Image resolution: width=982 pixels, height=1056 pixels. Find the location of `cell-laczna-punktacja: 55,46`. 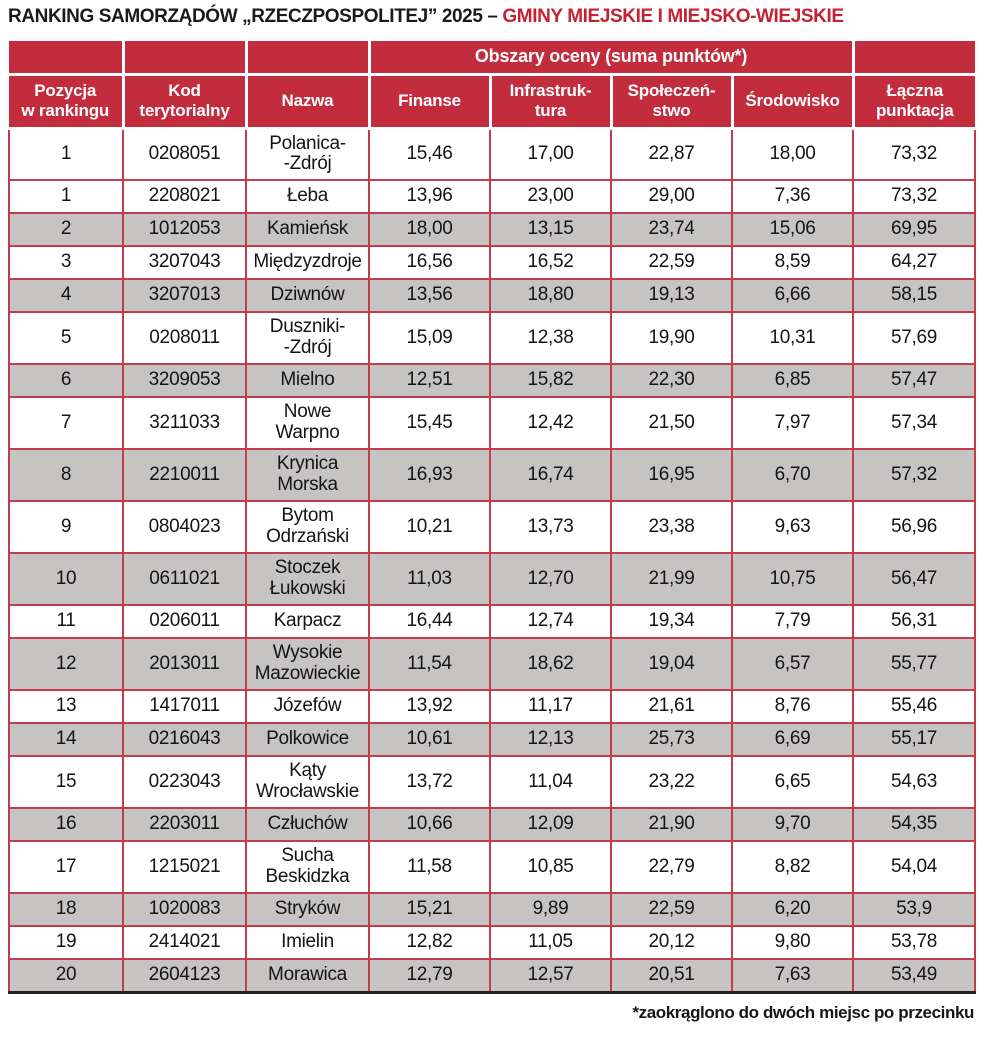

cell-laczna-punktacja: 55,46 is located at coordinates (914, 706).